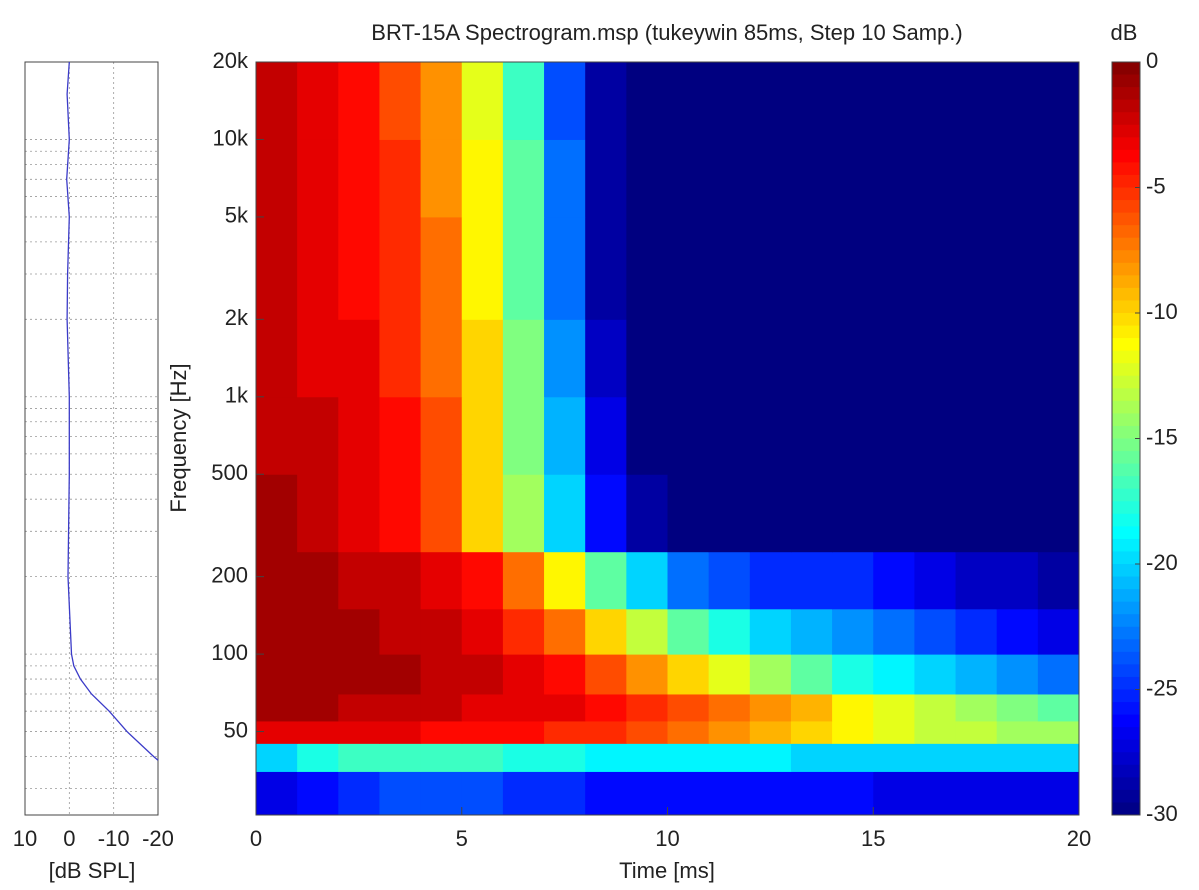  I want to click on y-tick-label: 500, so click(229, 472).